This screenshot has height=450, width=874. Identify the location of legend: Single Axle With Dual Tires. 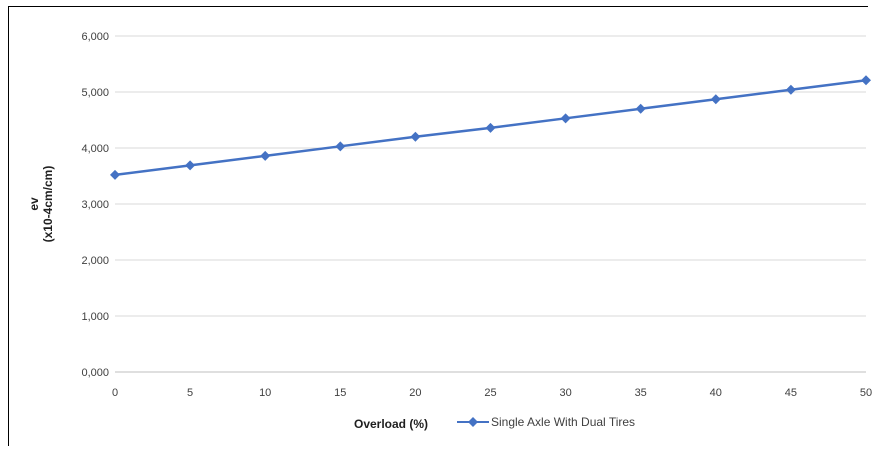
(546, 422).